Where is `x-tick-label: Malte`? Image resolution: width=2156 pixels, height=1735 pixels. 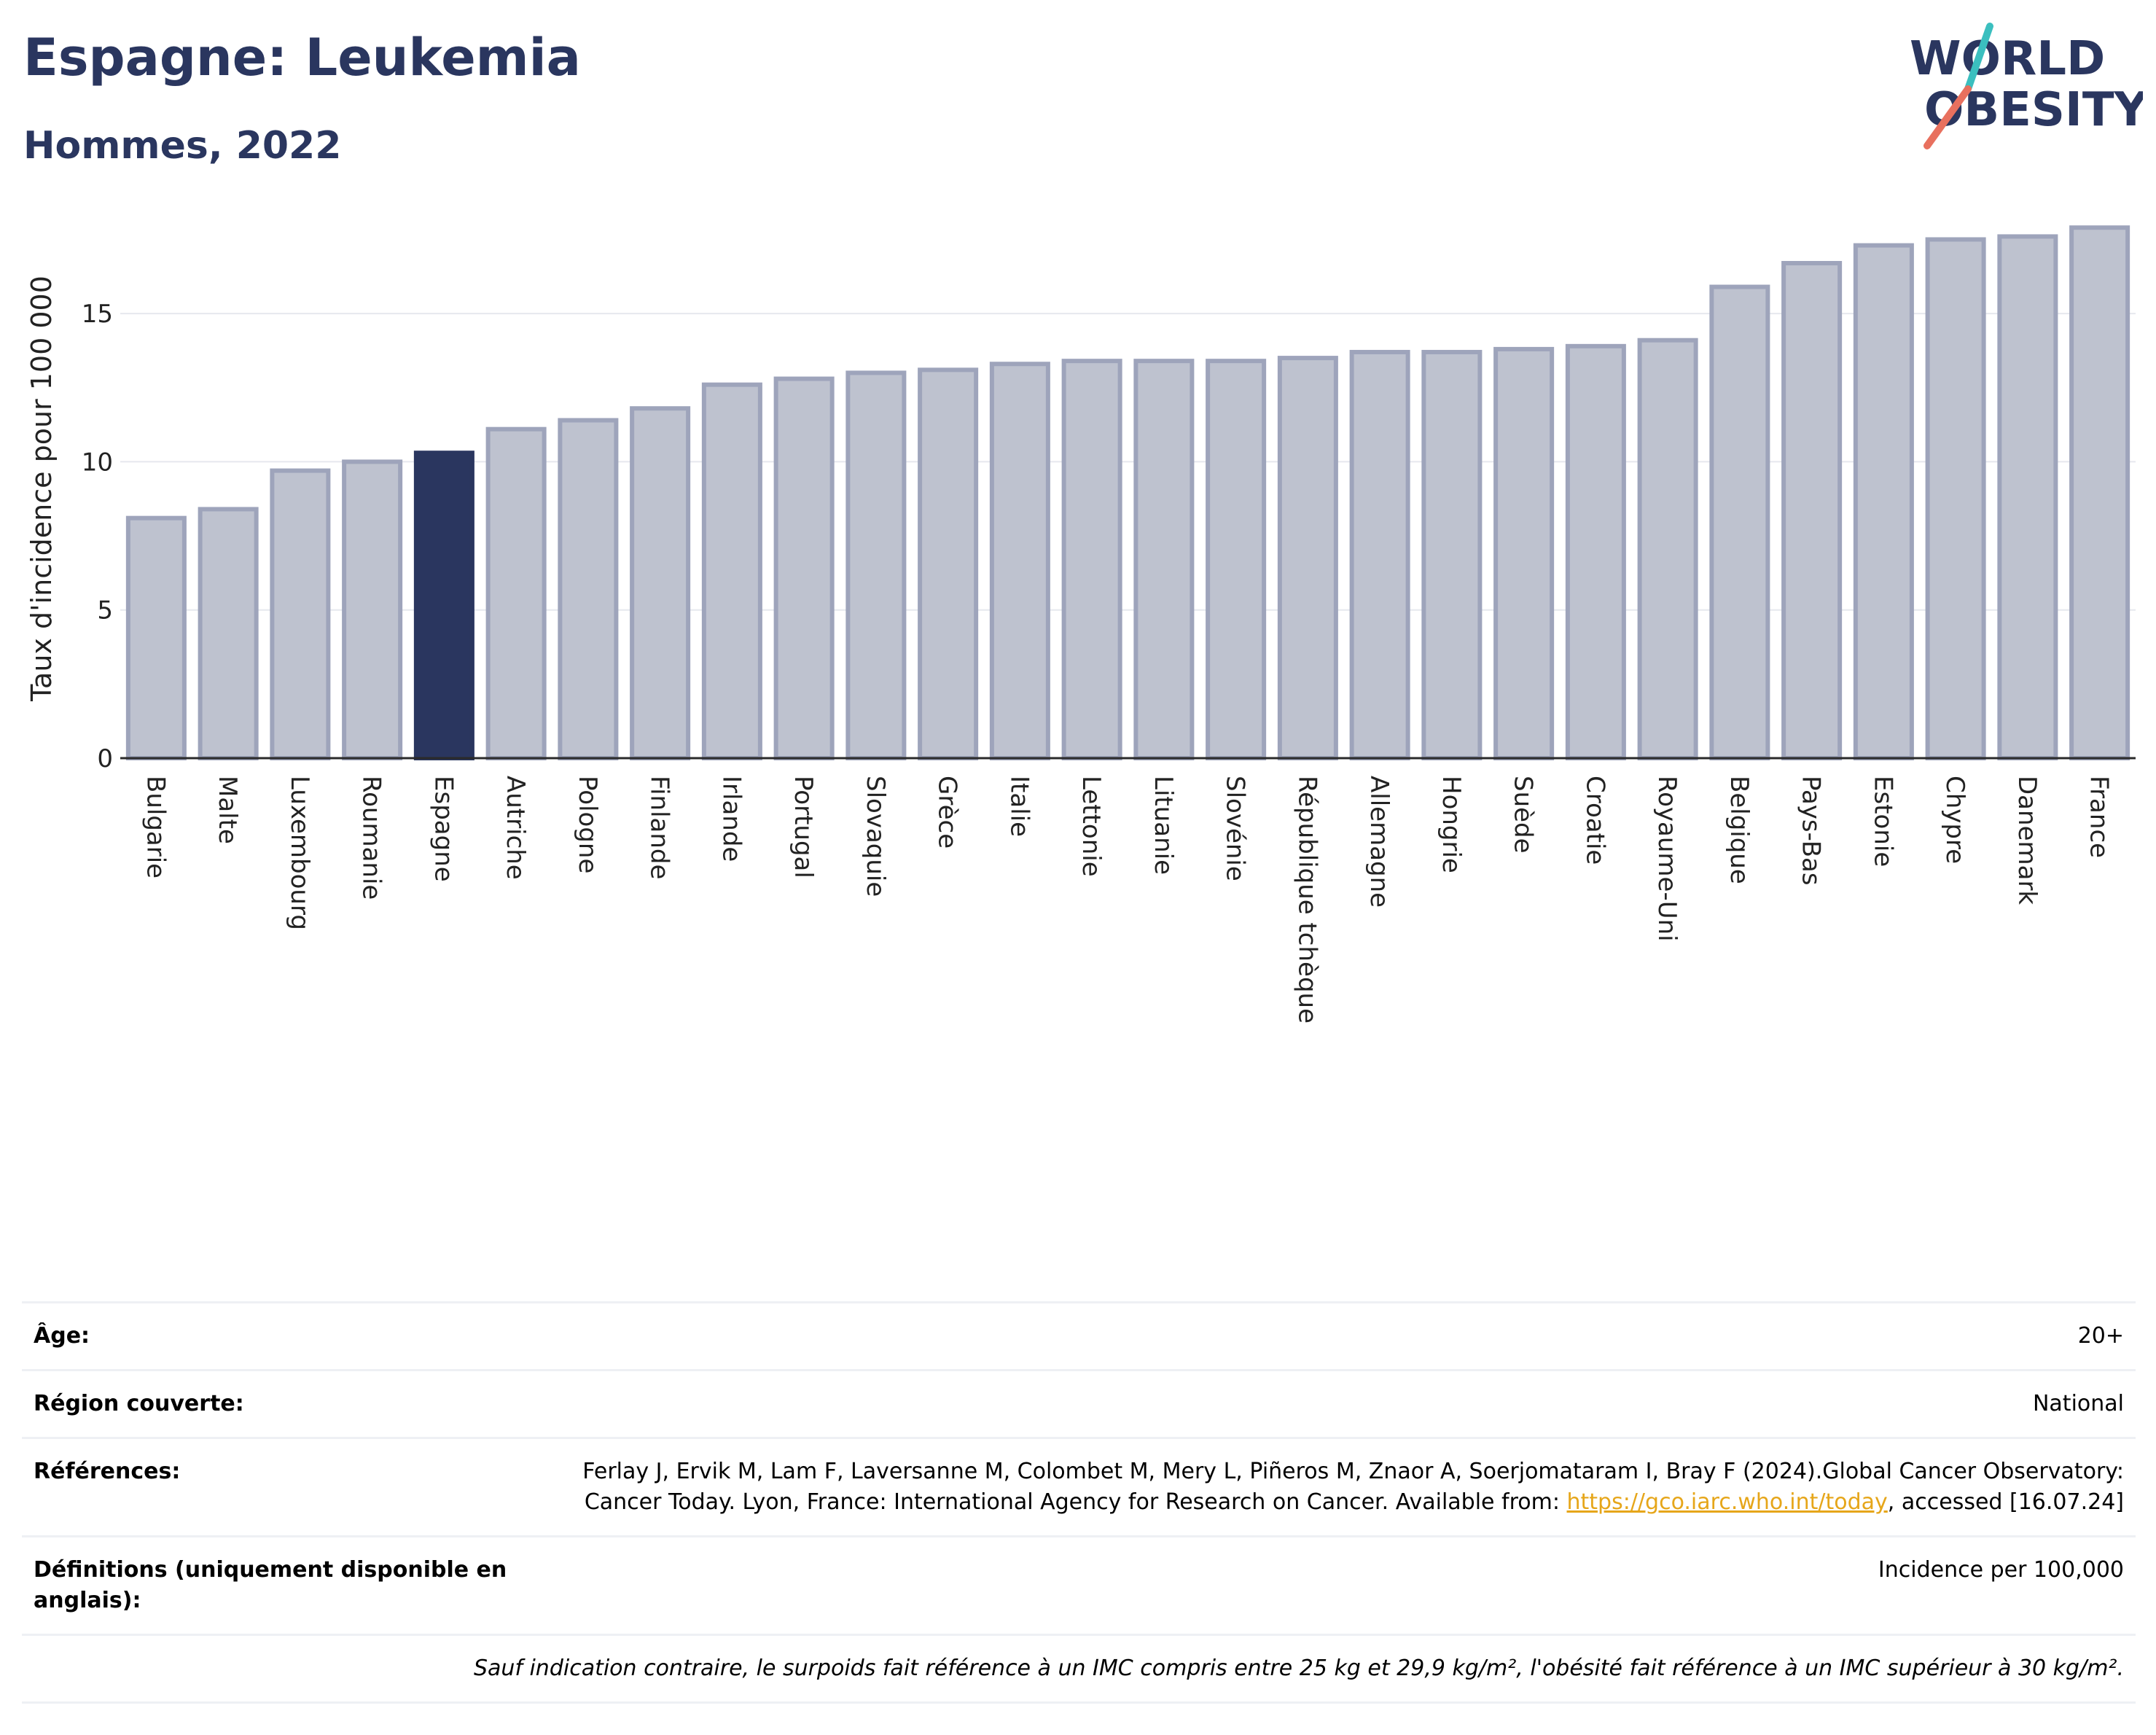
x-tick-label: Malte is located at coordinates (228, 810).